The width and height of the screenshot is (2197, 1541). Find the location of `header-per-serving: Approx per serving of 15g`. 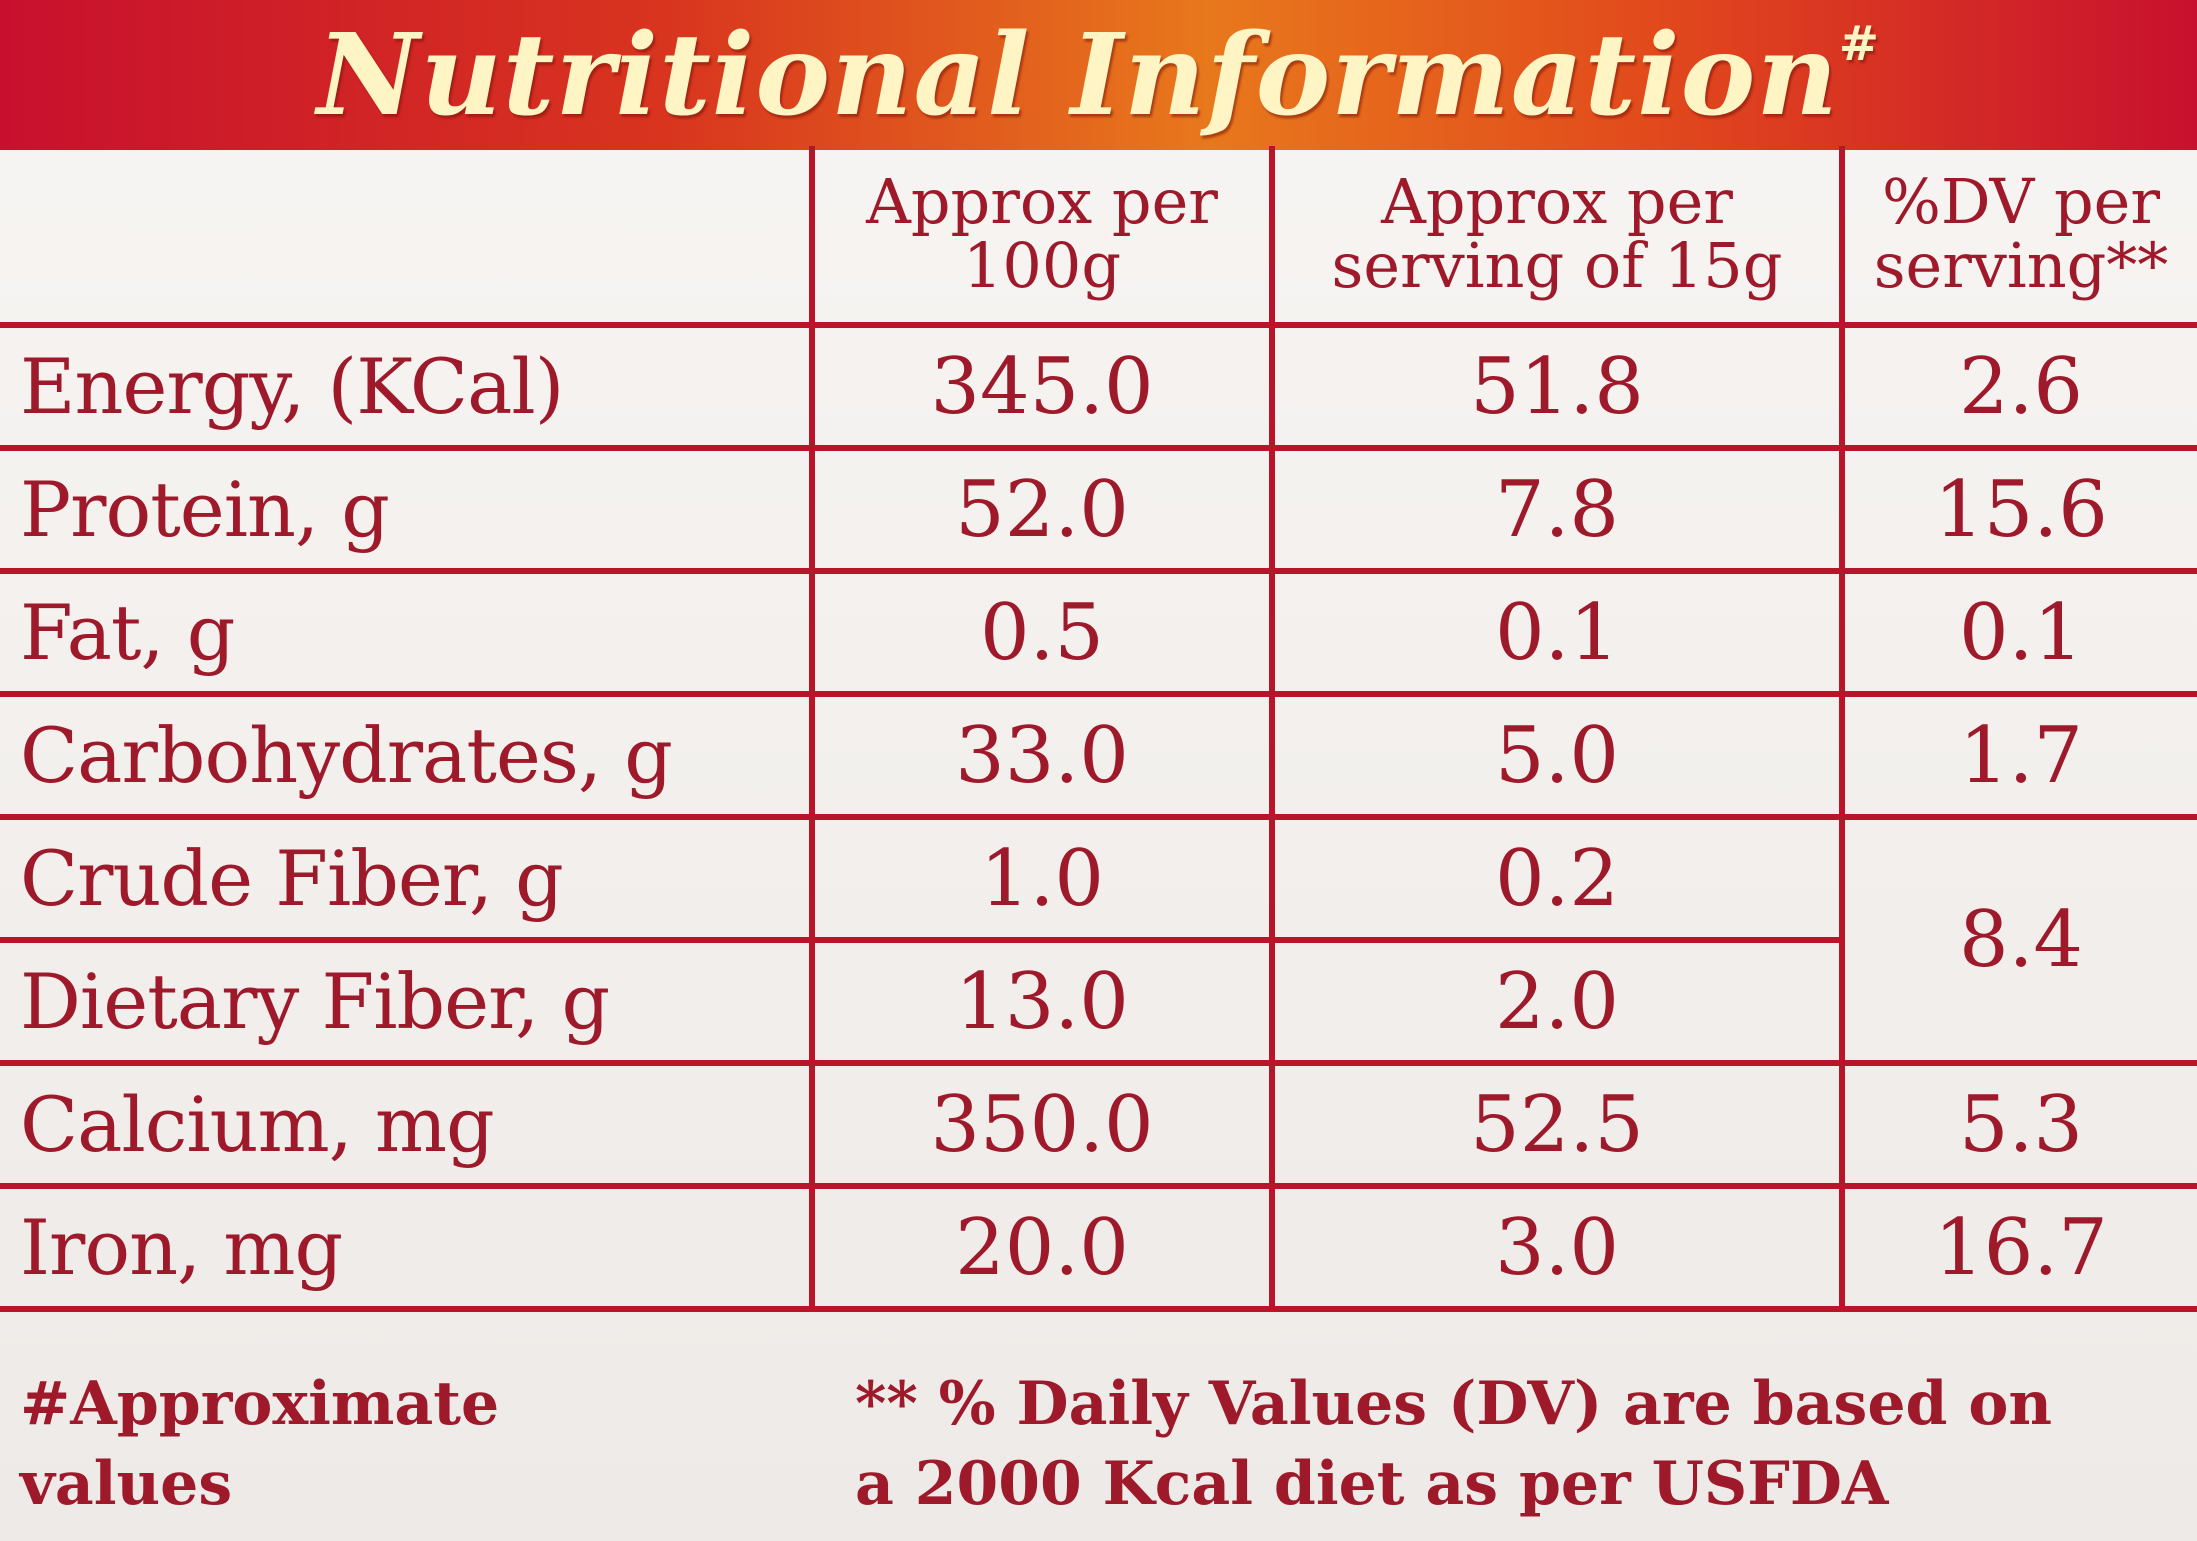

header-per-serving: Approx per serving of 15g is located at coordinates (1557, 237).